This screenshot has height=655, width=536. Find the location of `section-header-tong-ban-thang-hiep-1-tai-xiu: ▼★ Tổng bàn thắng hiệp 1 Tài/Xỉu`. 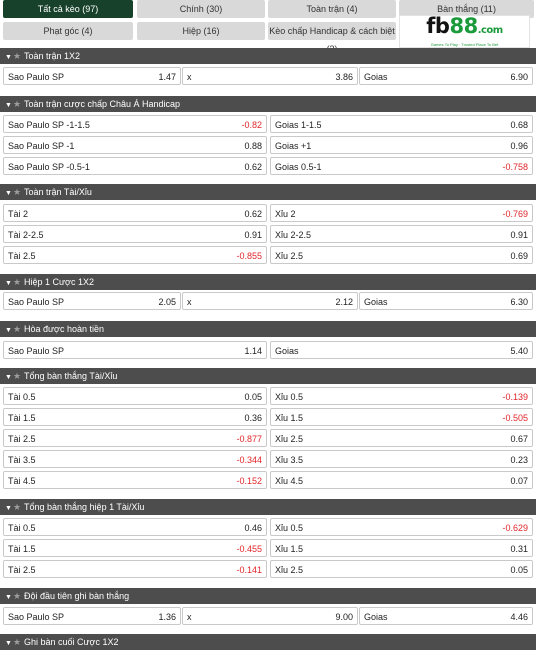

section-header-tong-ban-thang-hiep-1-tai-xiu: ▼★ Tổng bàn thắng hiệp 1 Tài/Xỉu is located at coordinates (268, 507).